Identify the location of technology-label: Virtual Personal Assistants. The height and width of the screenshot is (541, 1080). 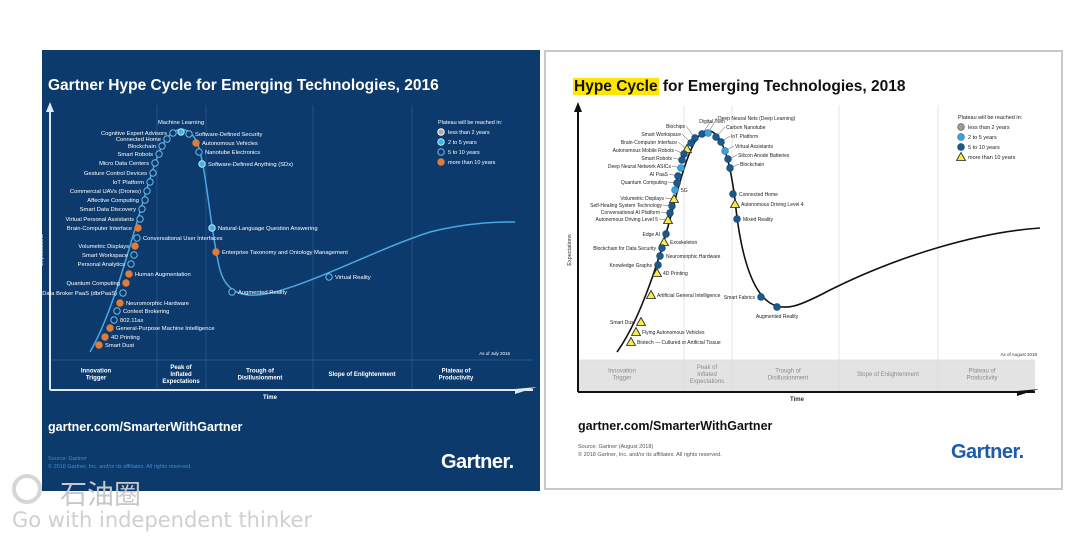
(99, 220).